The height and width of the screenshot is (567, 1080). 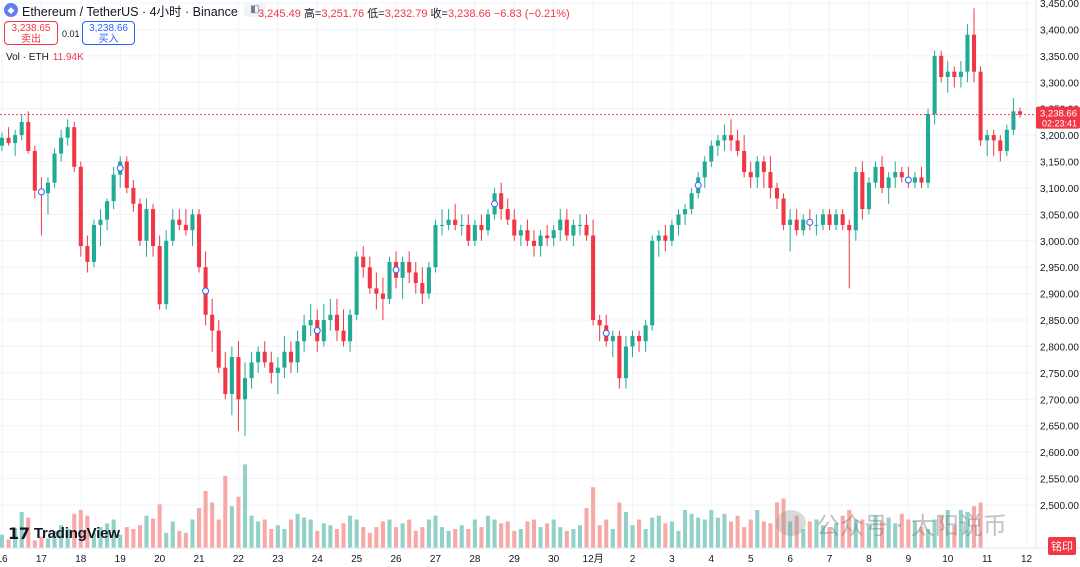 I want to click on sell-button: 3,238.65 卖出, so click(x=31, y=33).